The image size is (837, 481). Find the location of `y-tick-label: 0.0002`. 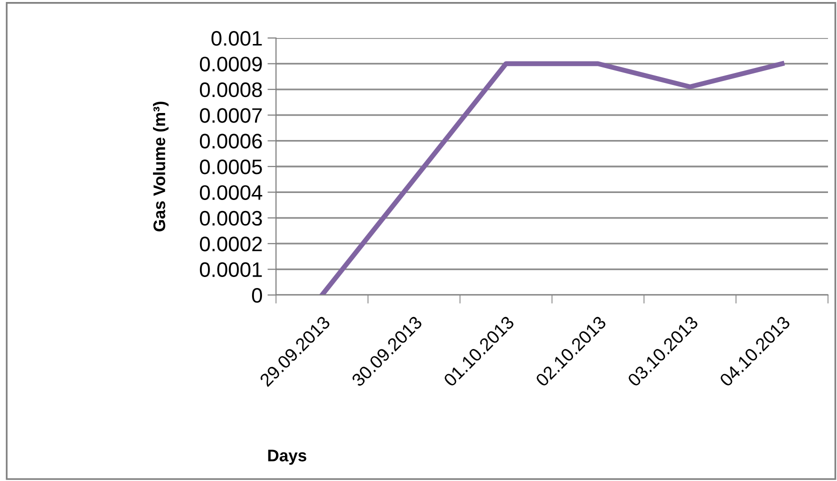

y-tick-label: 0.0002 is located at coordinates (231, 244).